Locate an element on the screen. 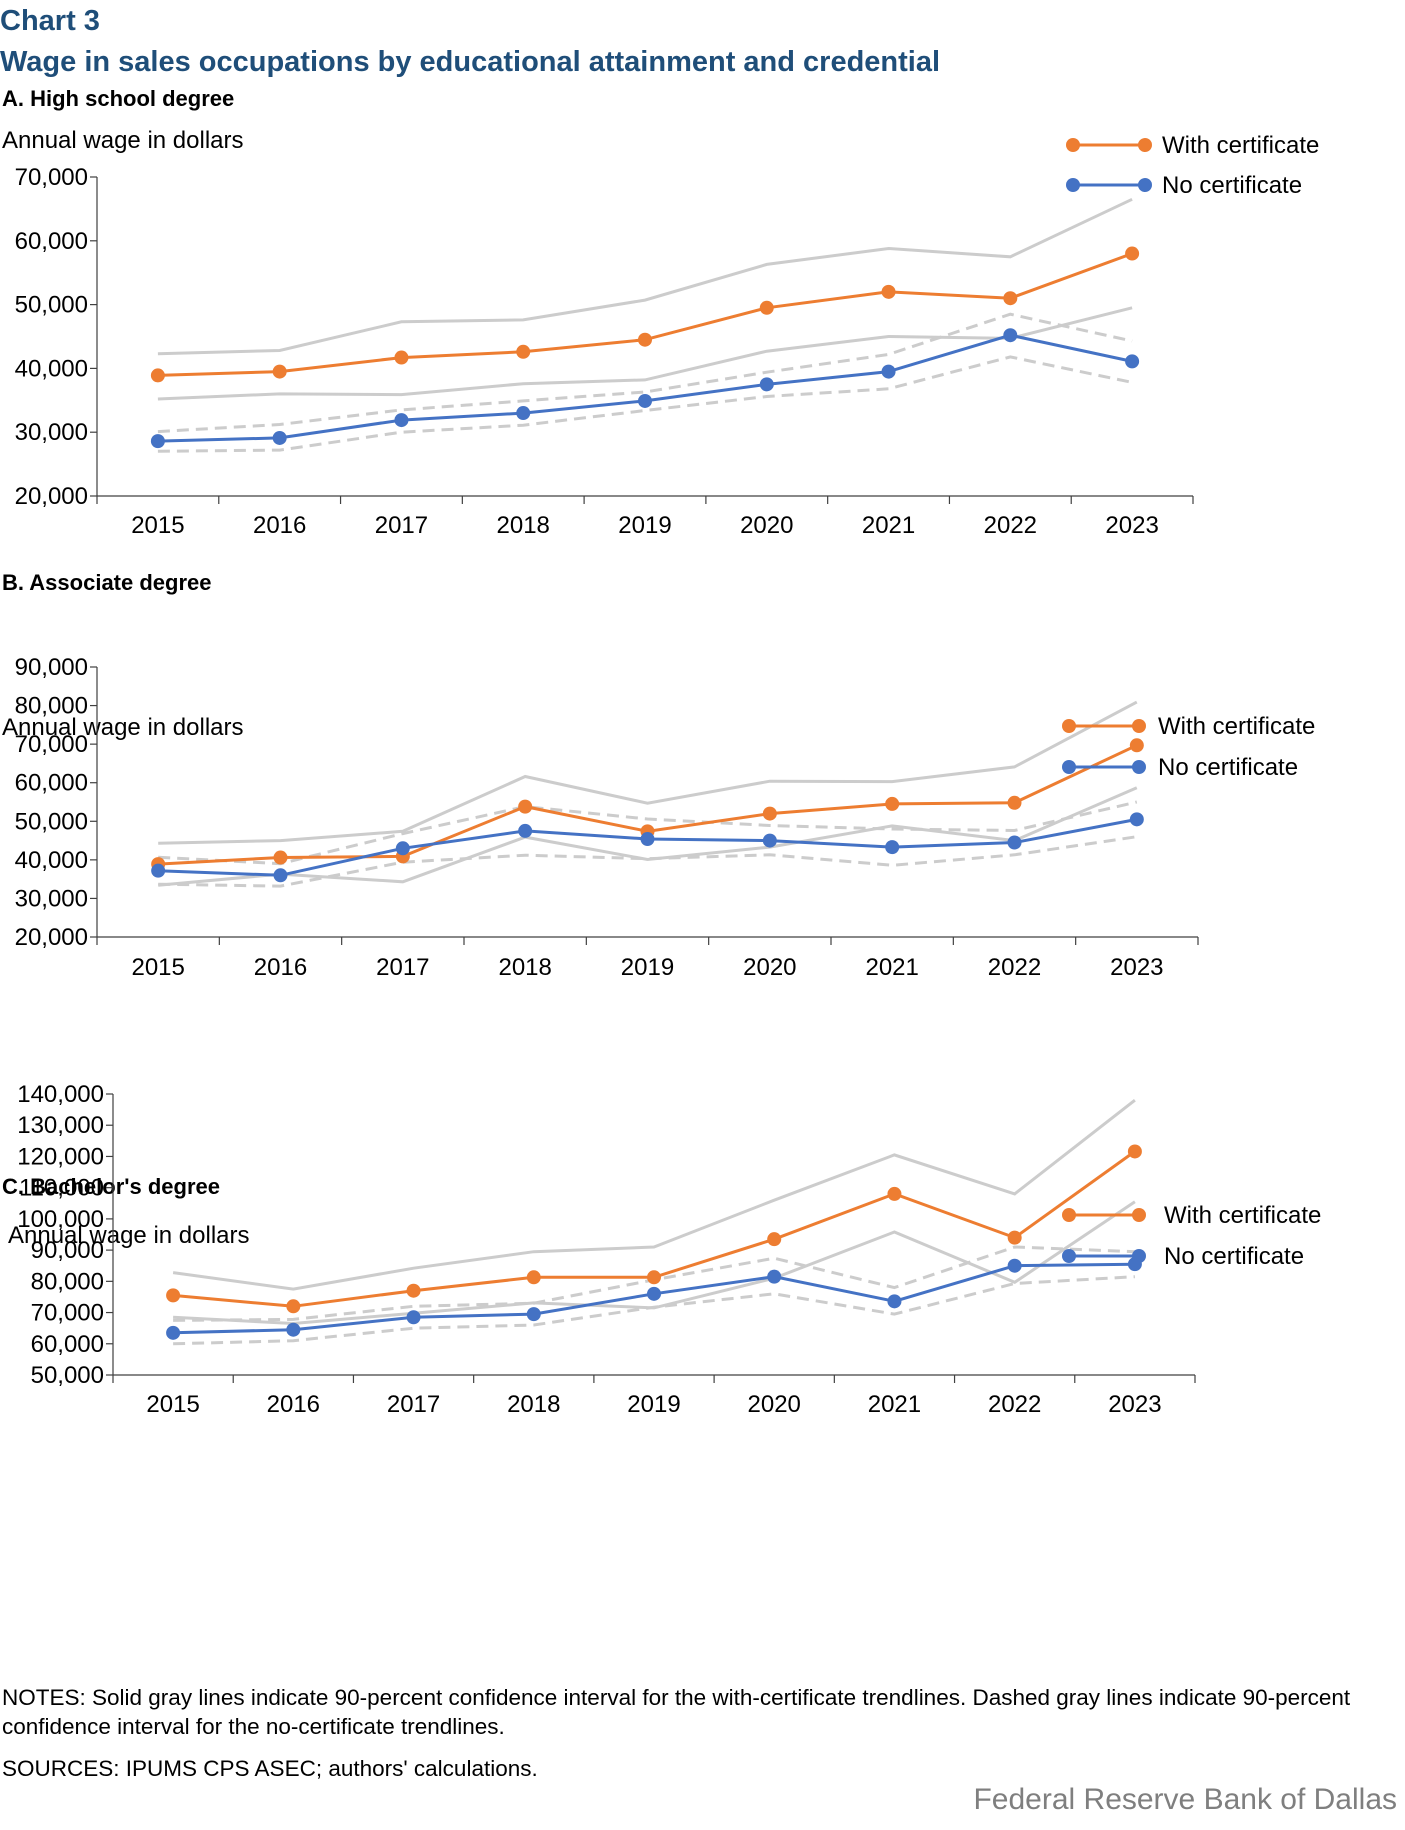  panel-title: A. High school degree is located at coordinates (118, 98).